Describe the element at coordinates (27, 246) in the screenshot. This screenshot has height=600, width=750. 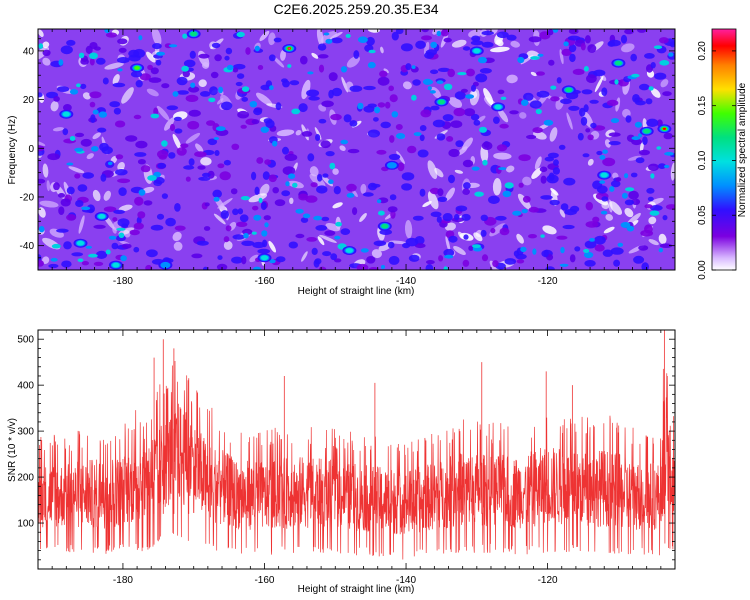
I see `y-tick-label: -40` at that location.